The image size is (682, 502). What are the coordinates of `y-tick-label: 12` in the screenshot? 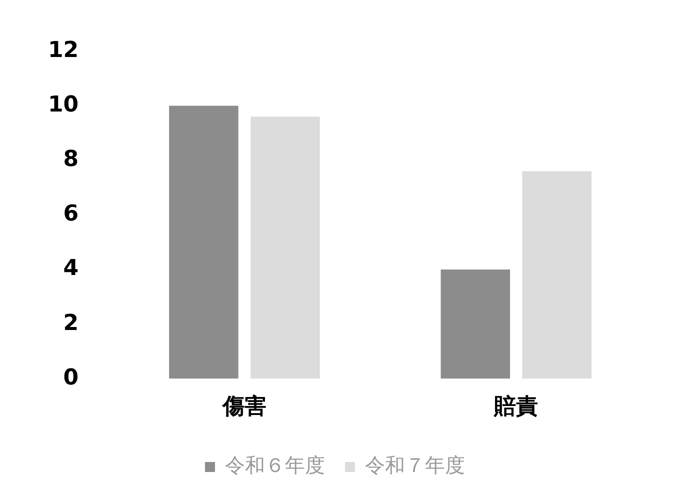 It's located at (63, 50).